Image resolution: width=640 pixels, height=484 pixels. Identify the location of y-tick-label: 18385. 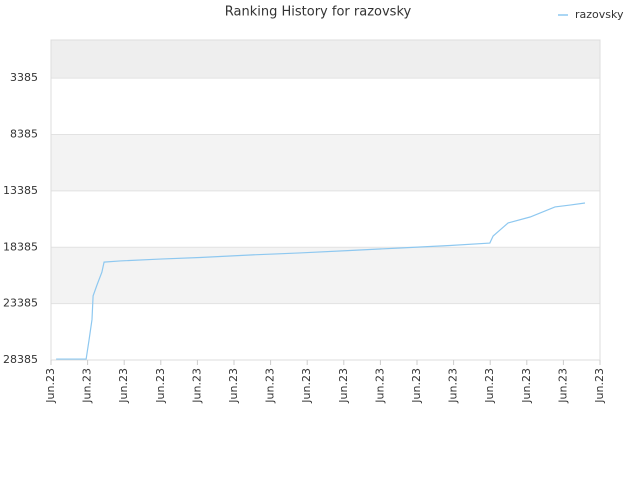
(20, 246).